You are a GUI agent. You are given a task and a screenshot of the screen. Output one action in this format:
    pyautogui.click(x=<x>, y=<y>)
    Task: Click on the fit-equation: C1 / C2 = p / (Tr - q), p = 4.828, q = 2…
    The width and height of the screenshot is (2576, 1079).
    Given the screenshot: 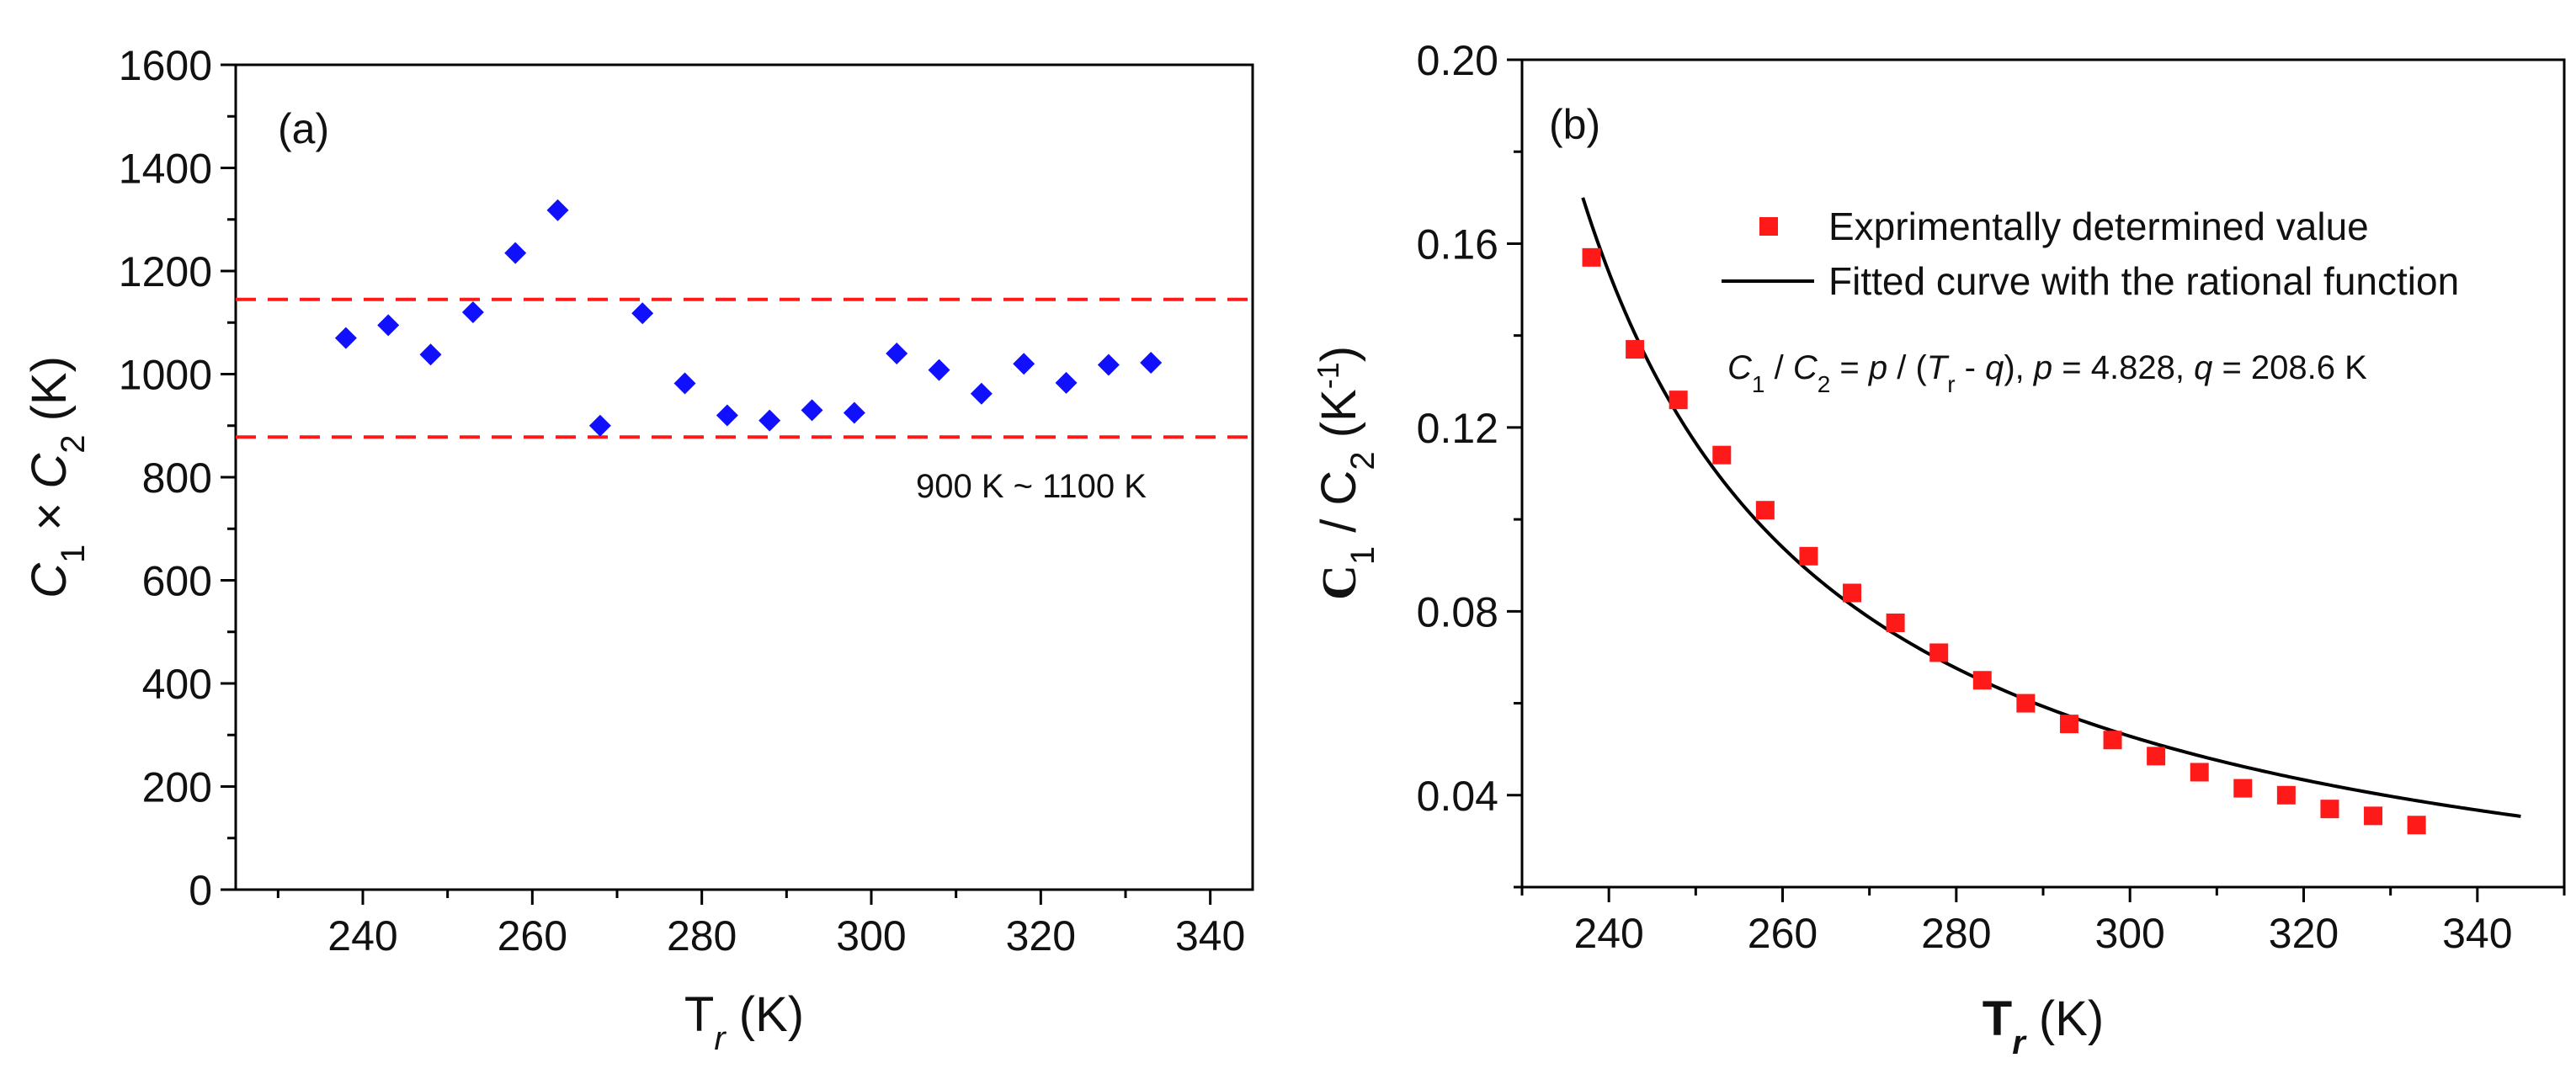 What is the action you would take?
    pyautogui.click(x=2047, y=373)
    